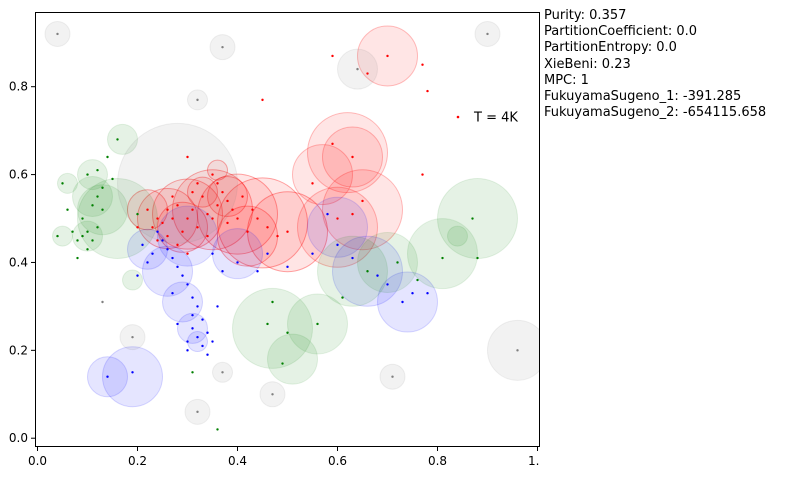 The height and width of the screenshot is (483, 791). I want to click on x-tick-label: 0.6, so click(337, 461).